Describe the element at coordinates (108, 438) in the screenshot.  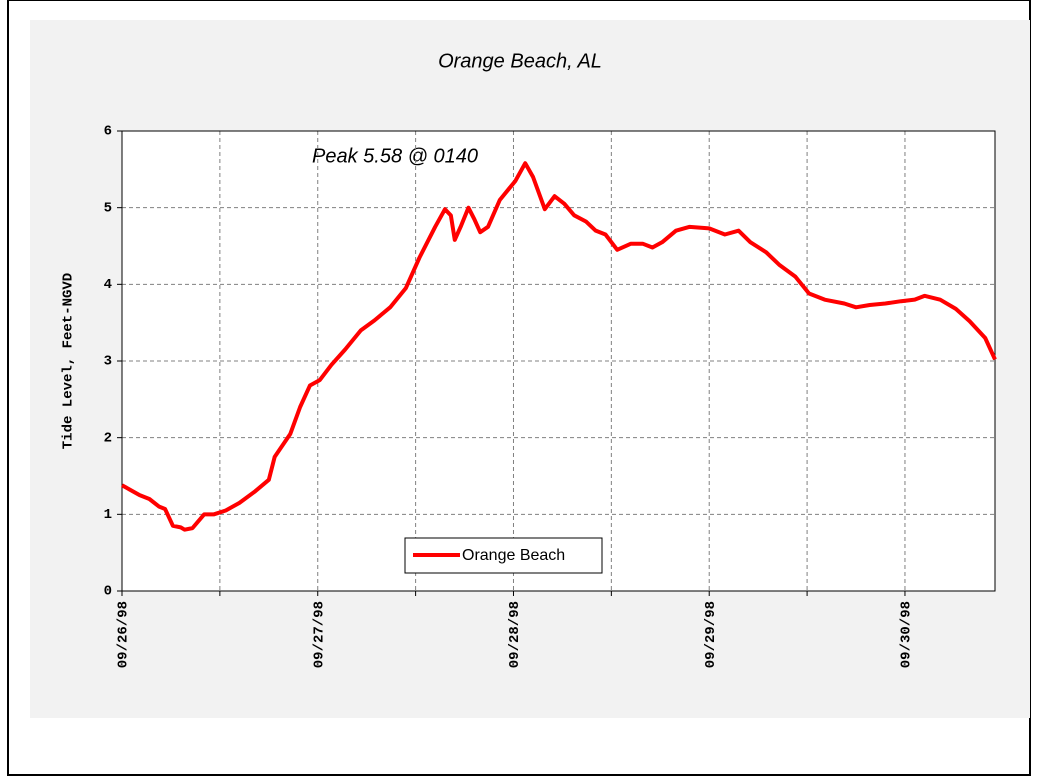
I see `y-tick-label: 2` at that location.